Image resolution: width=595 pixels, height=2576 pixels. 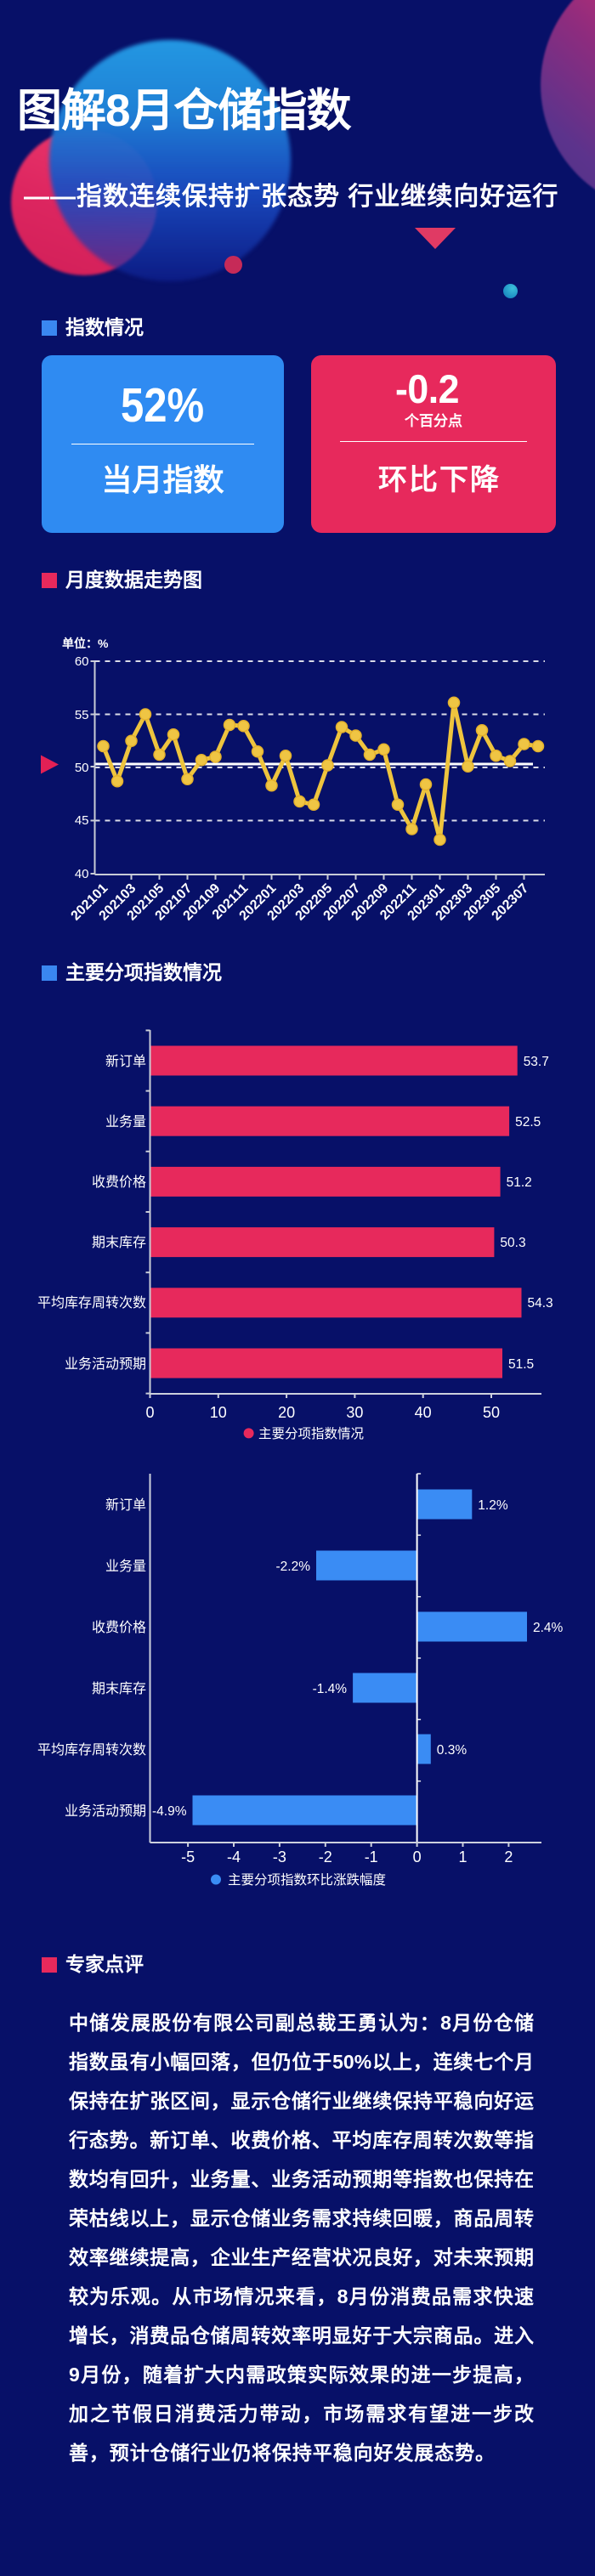 What do you see at coordinates (540, 1303) in the screenshot?
I see `svg-text: 54.3` at bounding box center [540, 1303].